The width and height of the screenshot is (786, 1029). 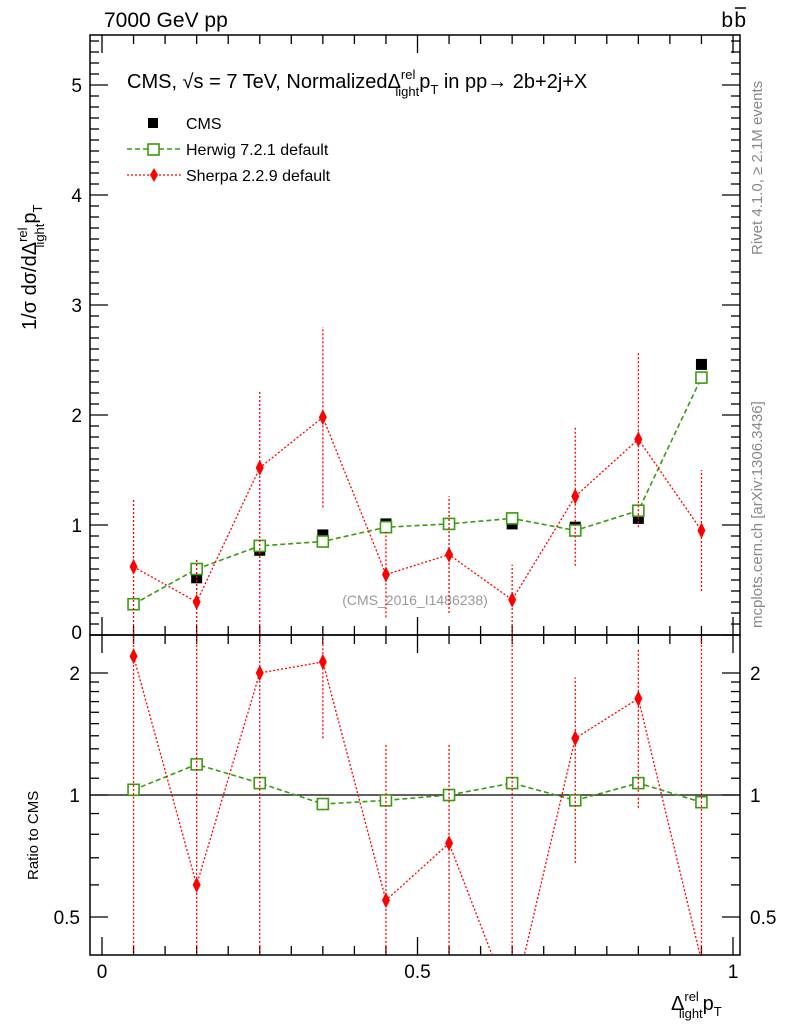 I want to click on mcplots-label: mcplots.cern.ch [arXiv:1306.3436], so click(x=757, y=514).